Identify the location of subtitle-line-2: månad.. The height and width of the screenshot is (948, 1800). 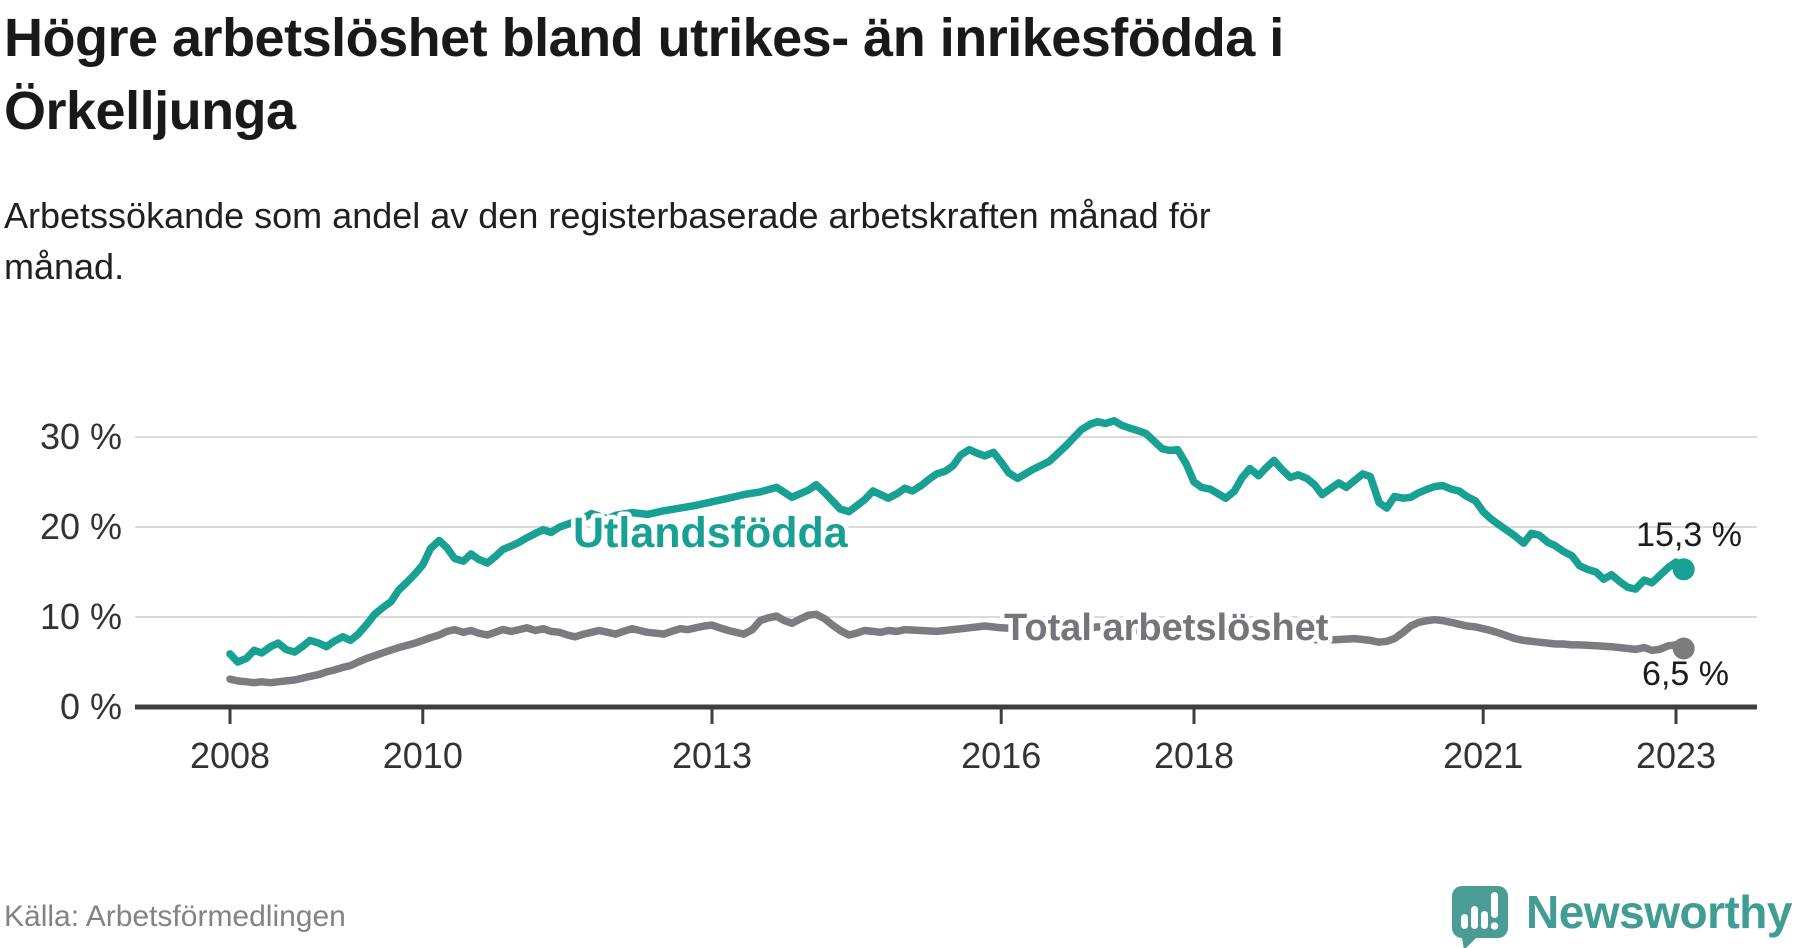
(64, 267).